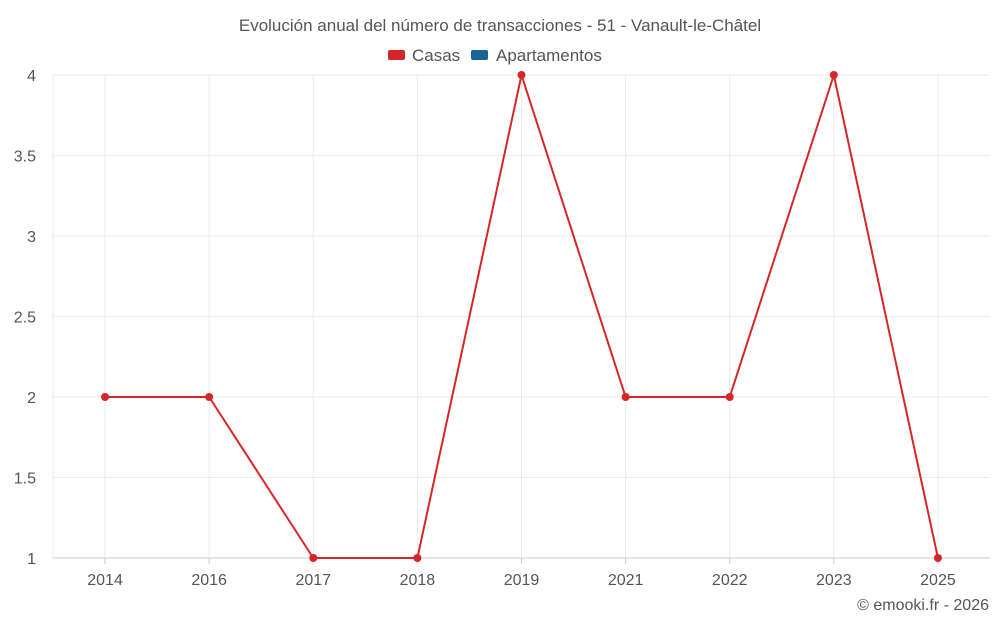  What do you see at coordinates (436, 55) in the screenshot?
I see `legend-label-casas: Casas` at bounding box center [436, 55].